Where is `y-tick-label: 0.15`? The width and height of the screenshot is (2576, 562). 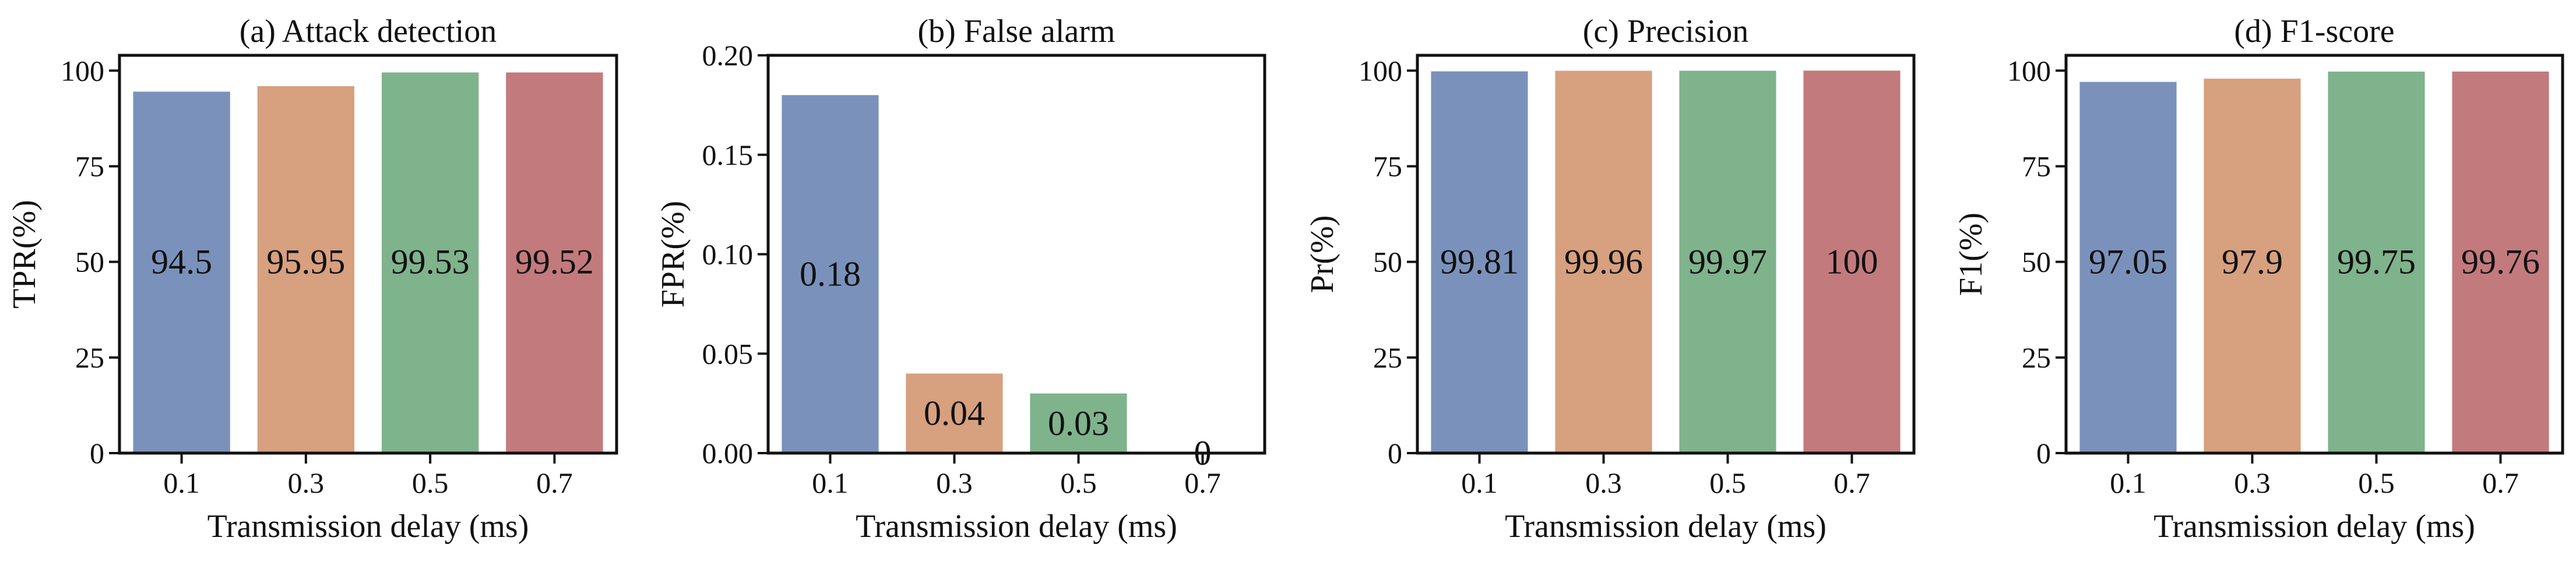 y-tick-label: 0.15 is located at coordinates (728, 155).